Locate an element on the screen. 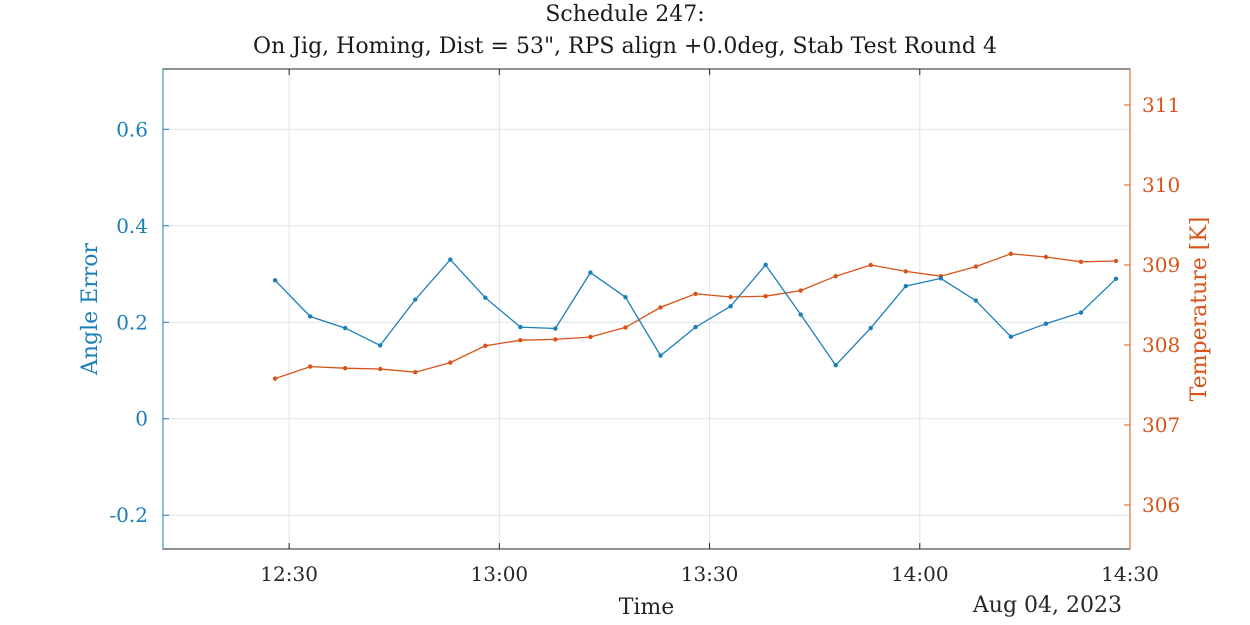  x-tick-label: 12:30 is located at coordinates (289, 574).